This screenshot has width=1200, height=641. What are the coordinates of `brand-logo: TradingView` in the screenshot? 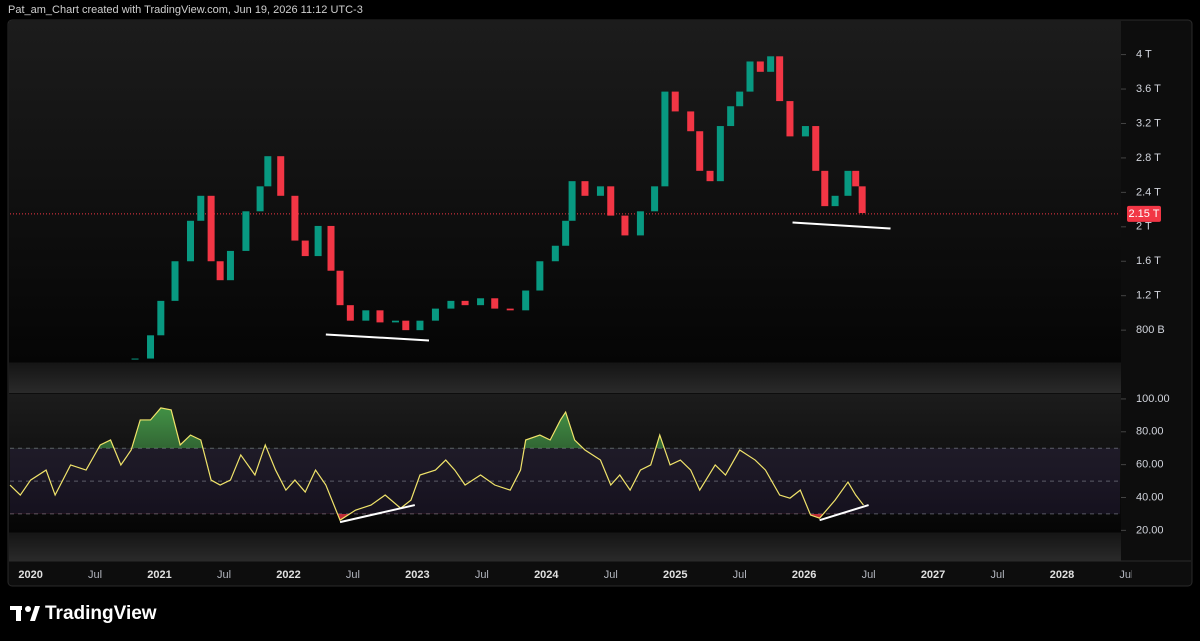 It's located at (83, 613).